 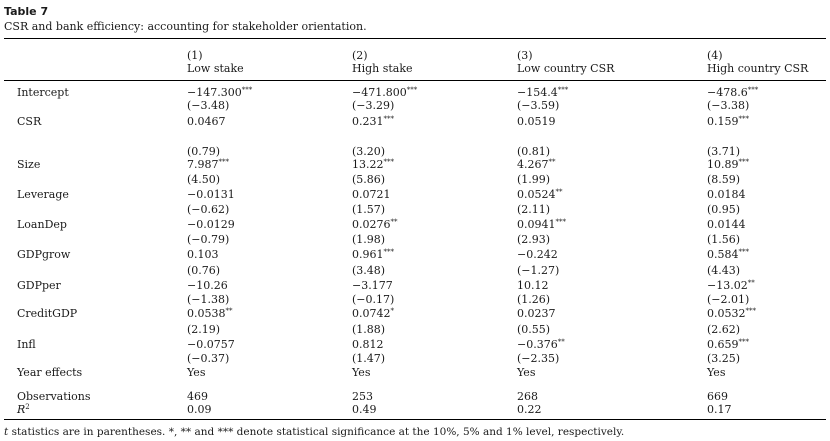 What do you see at coordinates (373, 254) in the screenshot?
I see `table-cell: 0.961***` at bounding box center [373, 254].